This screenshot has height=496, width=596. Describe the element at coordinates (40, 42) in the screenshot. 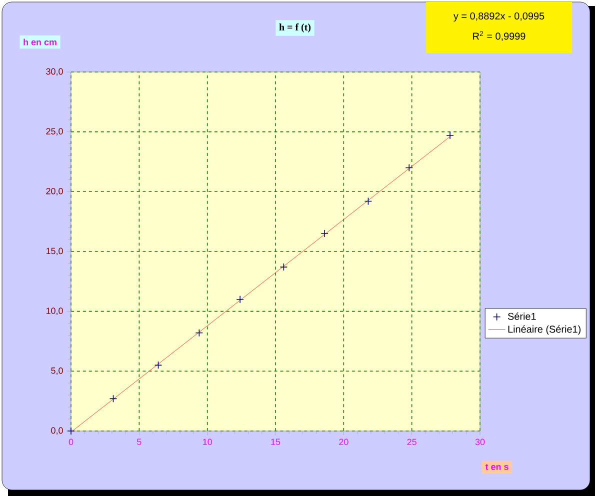

I see `y-axis-title: h en cm` at that location.